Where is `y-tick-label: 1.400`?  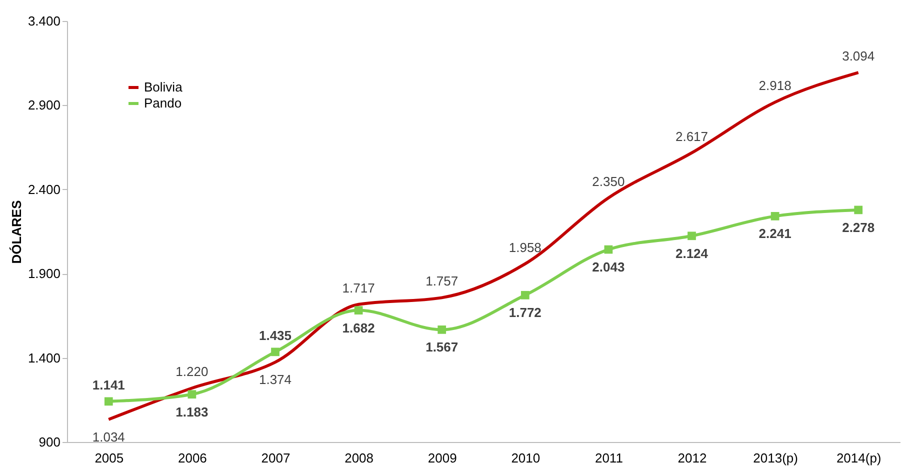
y-tick-label: 1.400 is located at coordinates (44, 358).